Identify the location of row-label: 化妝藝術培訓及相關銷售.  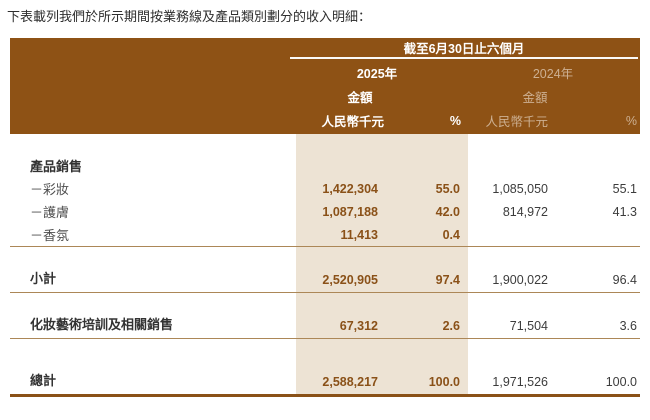
(102, 324).